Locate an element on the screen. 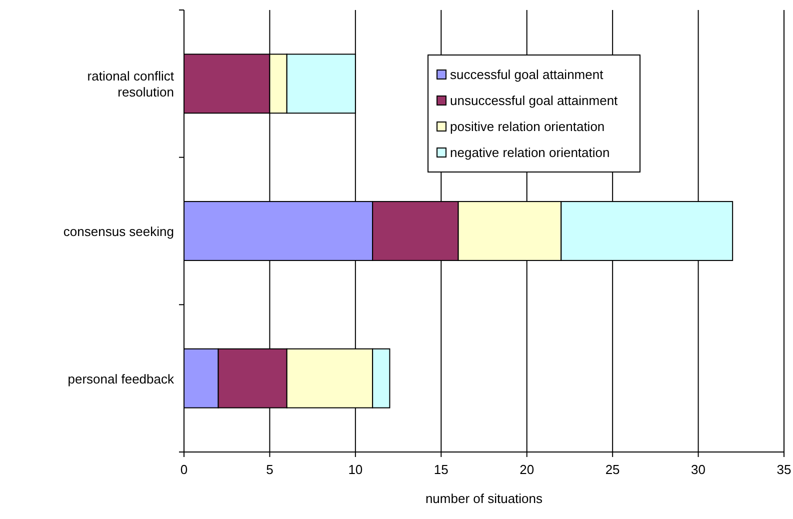  y-tick-label: consensus seeking is located at coordinates (118, 231).